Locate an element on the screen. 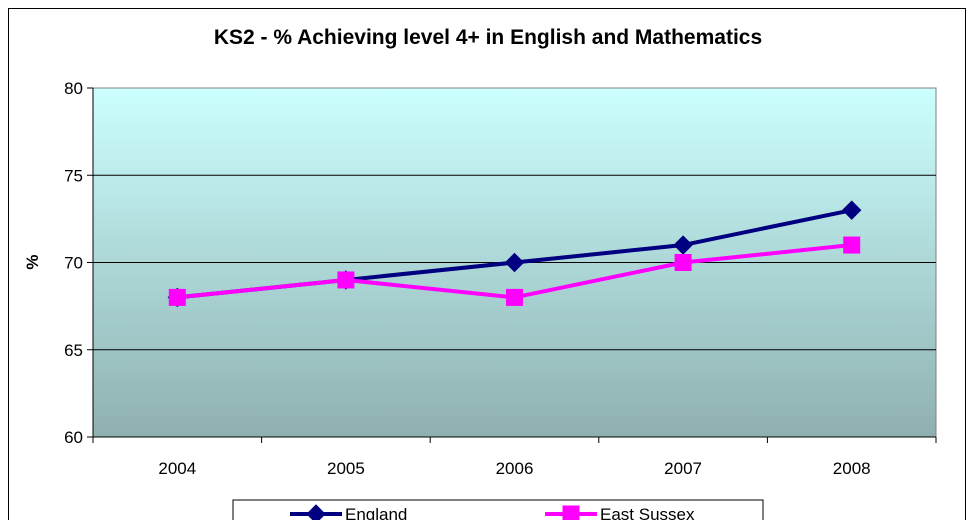 This screenshot has height=520, width=976. x-tick-label: 2005 is located at coordinates (346, 468).